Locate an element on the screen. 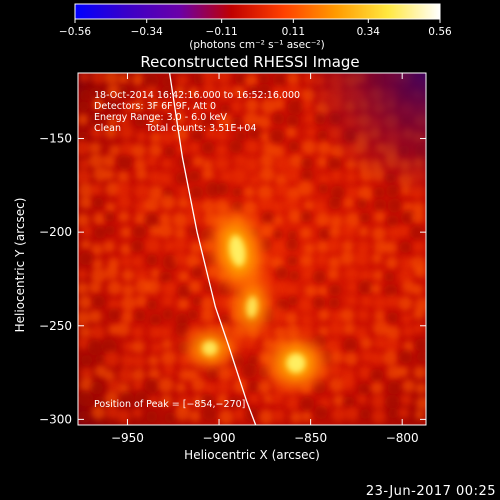 The width and height of the screenshot is (500, 500). colorbar-strip is located at coordinates (257, 11).